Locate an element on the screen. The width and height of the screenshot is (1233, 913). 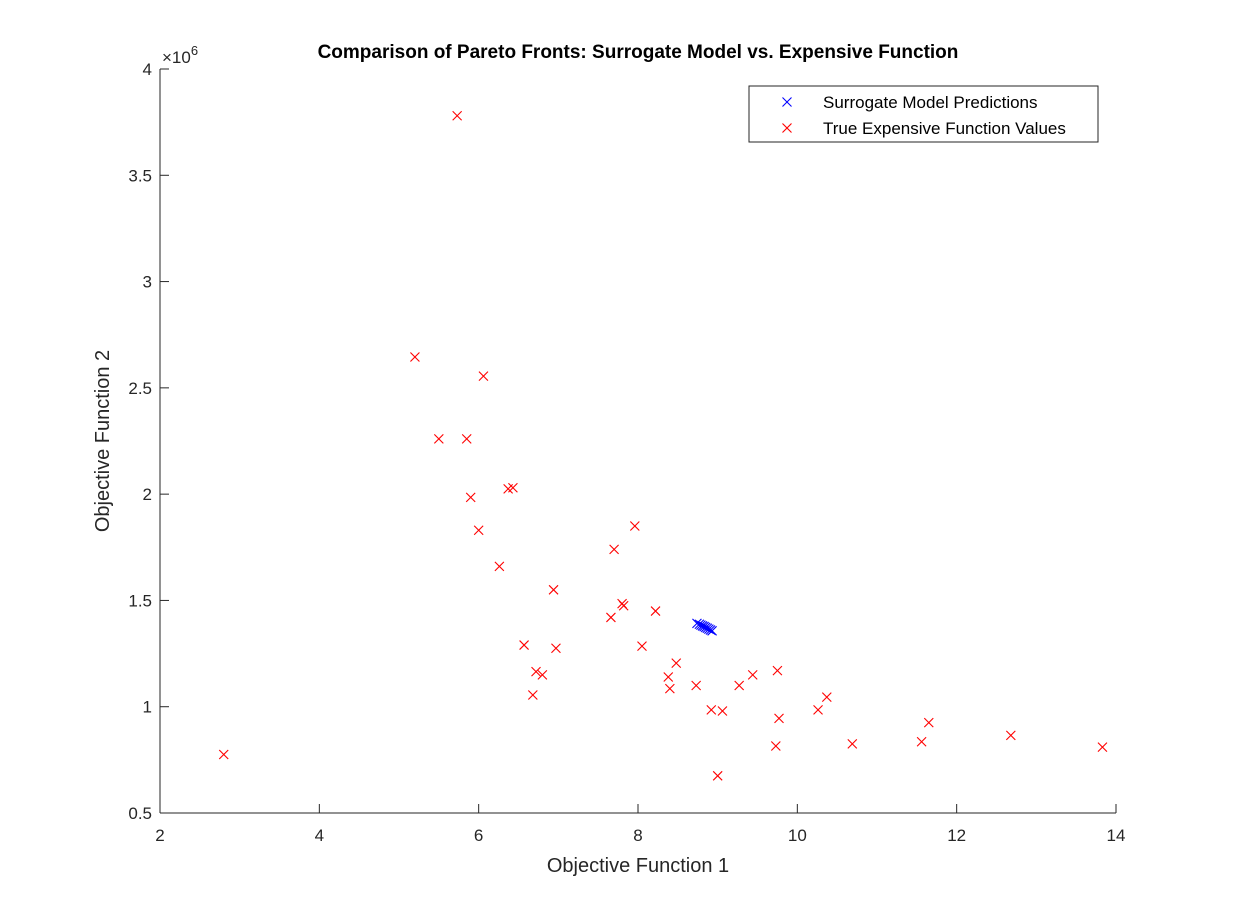
y-tick-label: 3.5 is located at coordinates (140, 175).